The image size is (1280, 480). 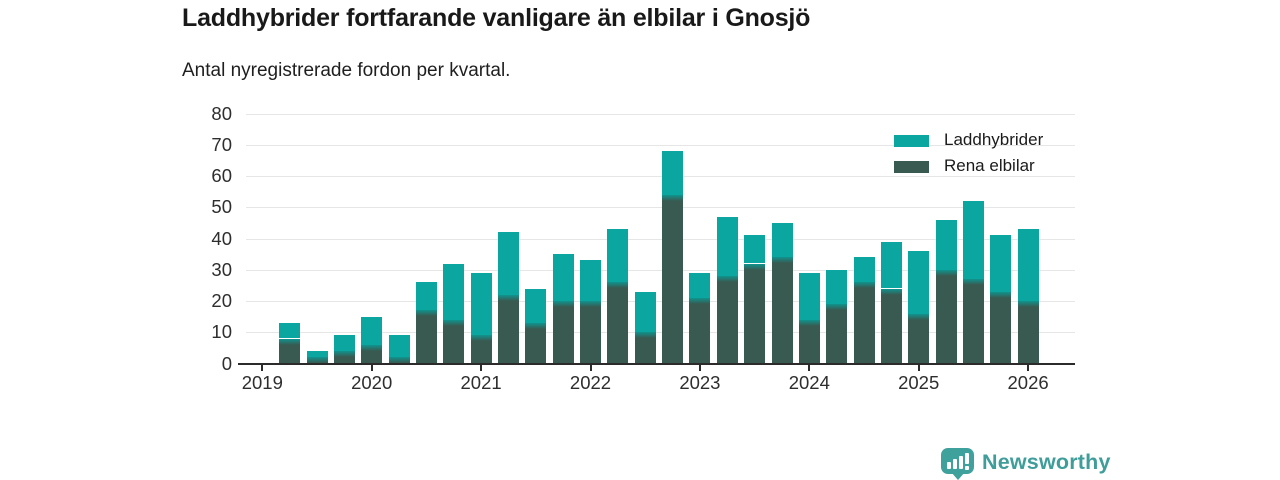 I want to click on legend-label: Rena elbilar, so click(x=989, y=165).